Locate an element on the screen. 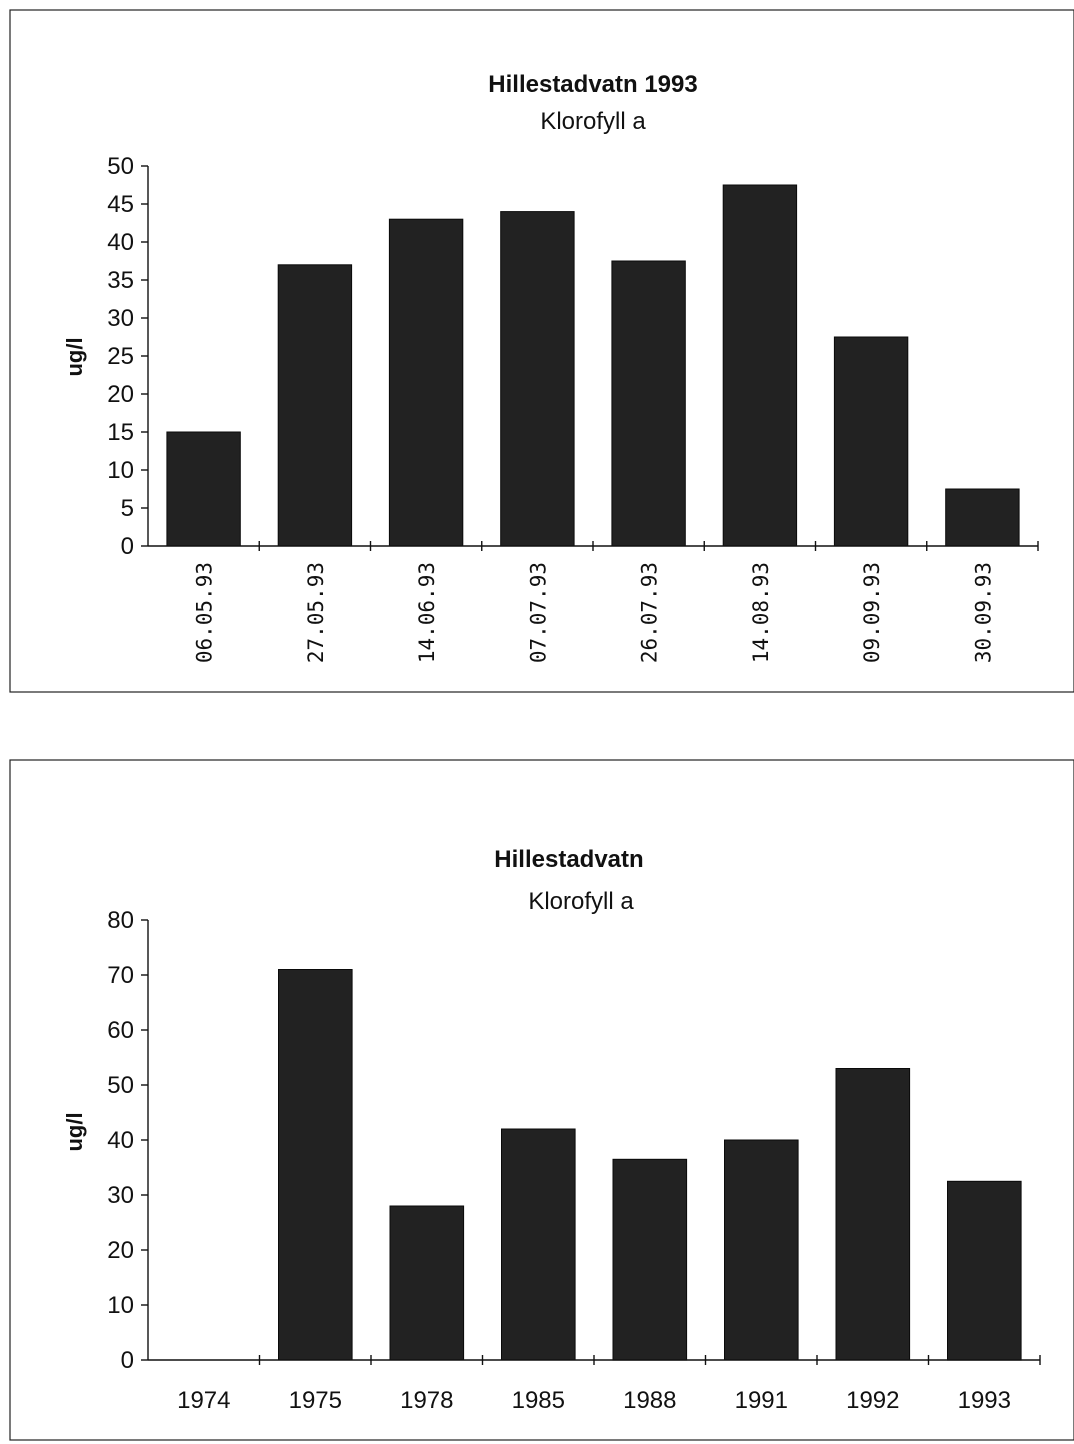 The image size is (1074, 1444). chart-history-x-ticks: 1974 1975 1978 1985 1988 1991 1992 1993 is located at coordinates (609, 1384).